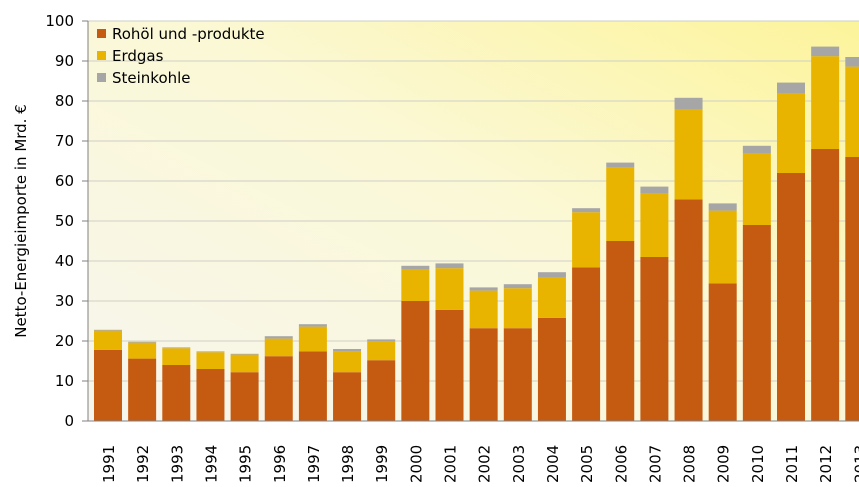  I want to click on x-tick-label: 2009, so click(724, 464).